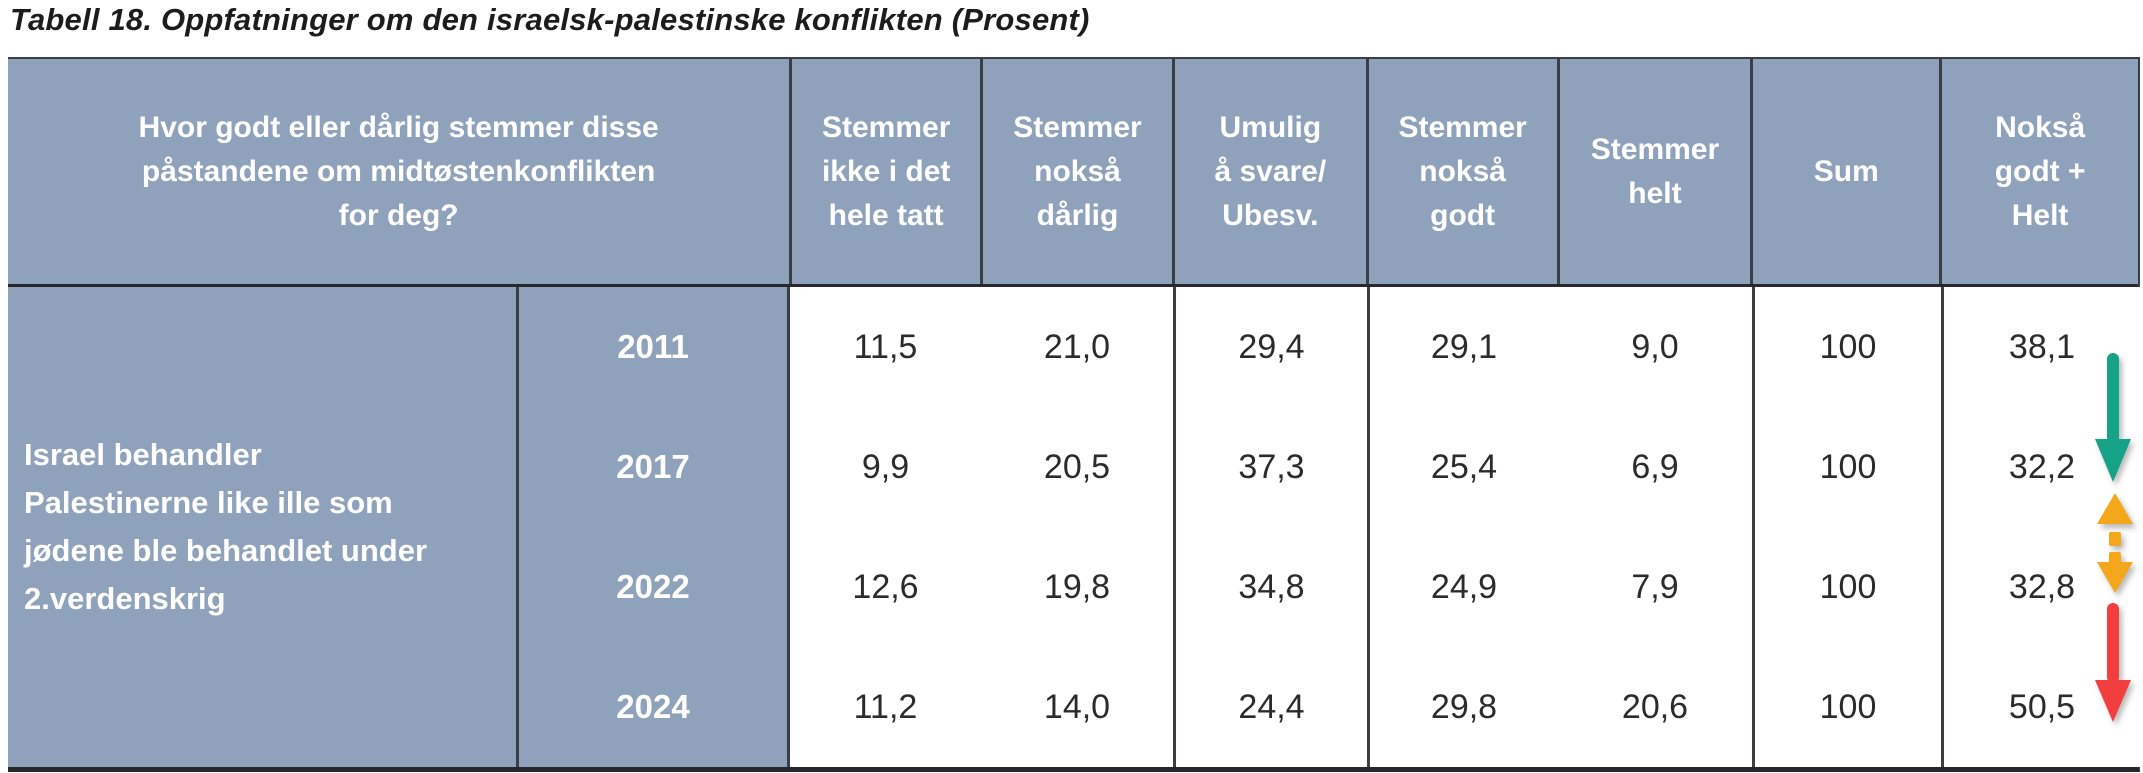 The height and width of the screenshot is (773, 2143). I want to click on data-cell-total: 32,8, so click(2040, 587).